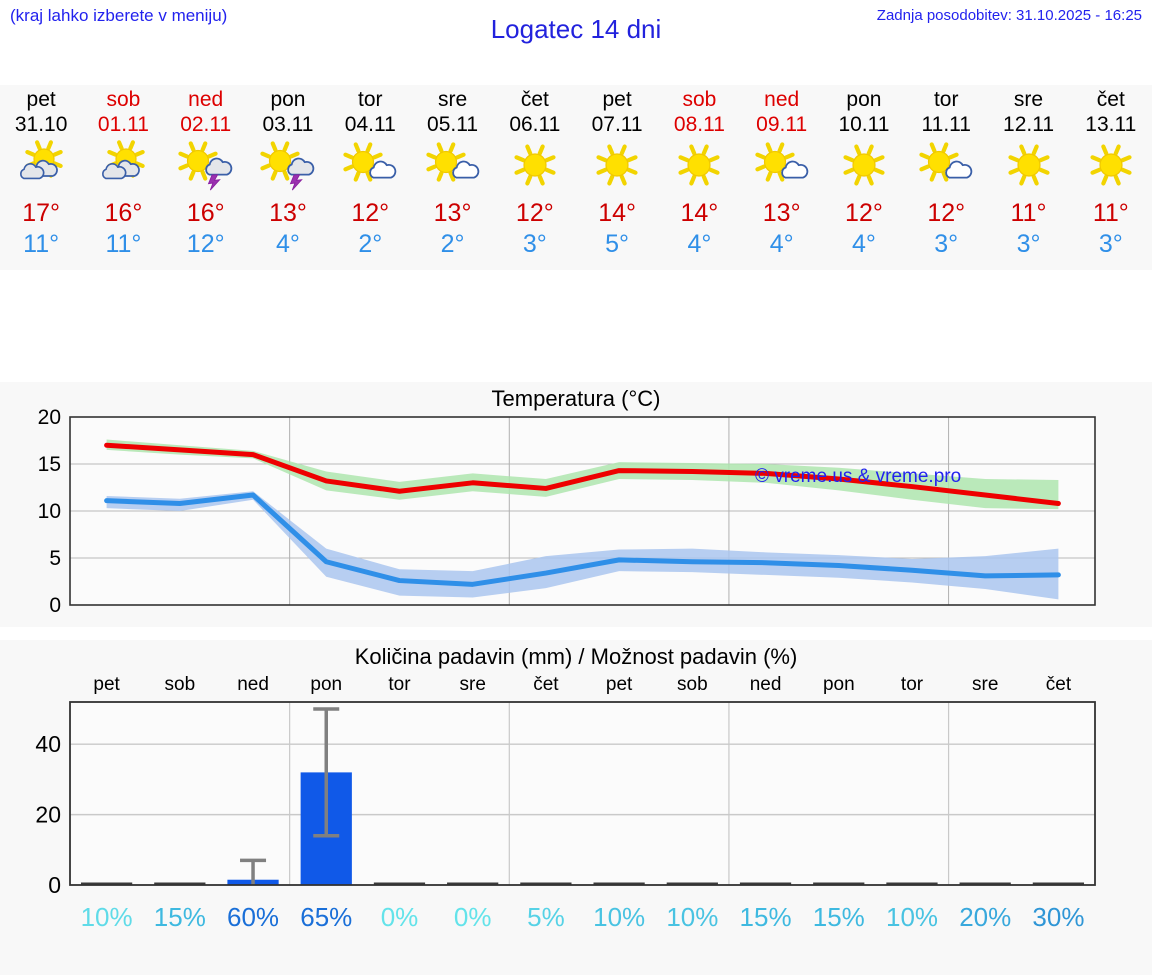 This screenshot has width=1152, height=975. Describe the element at coordinates (985, 684) in the screenshot. I see `precipitation-day-label: sre` at that location.